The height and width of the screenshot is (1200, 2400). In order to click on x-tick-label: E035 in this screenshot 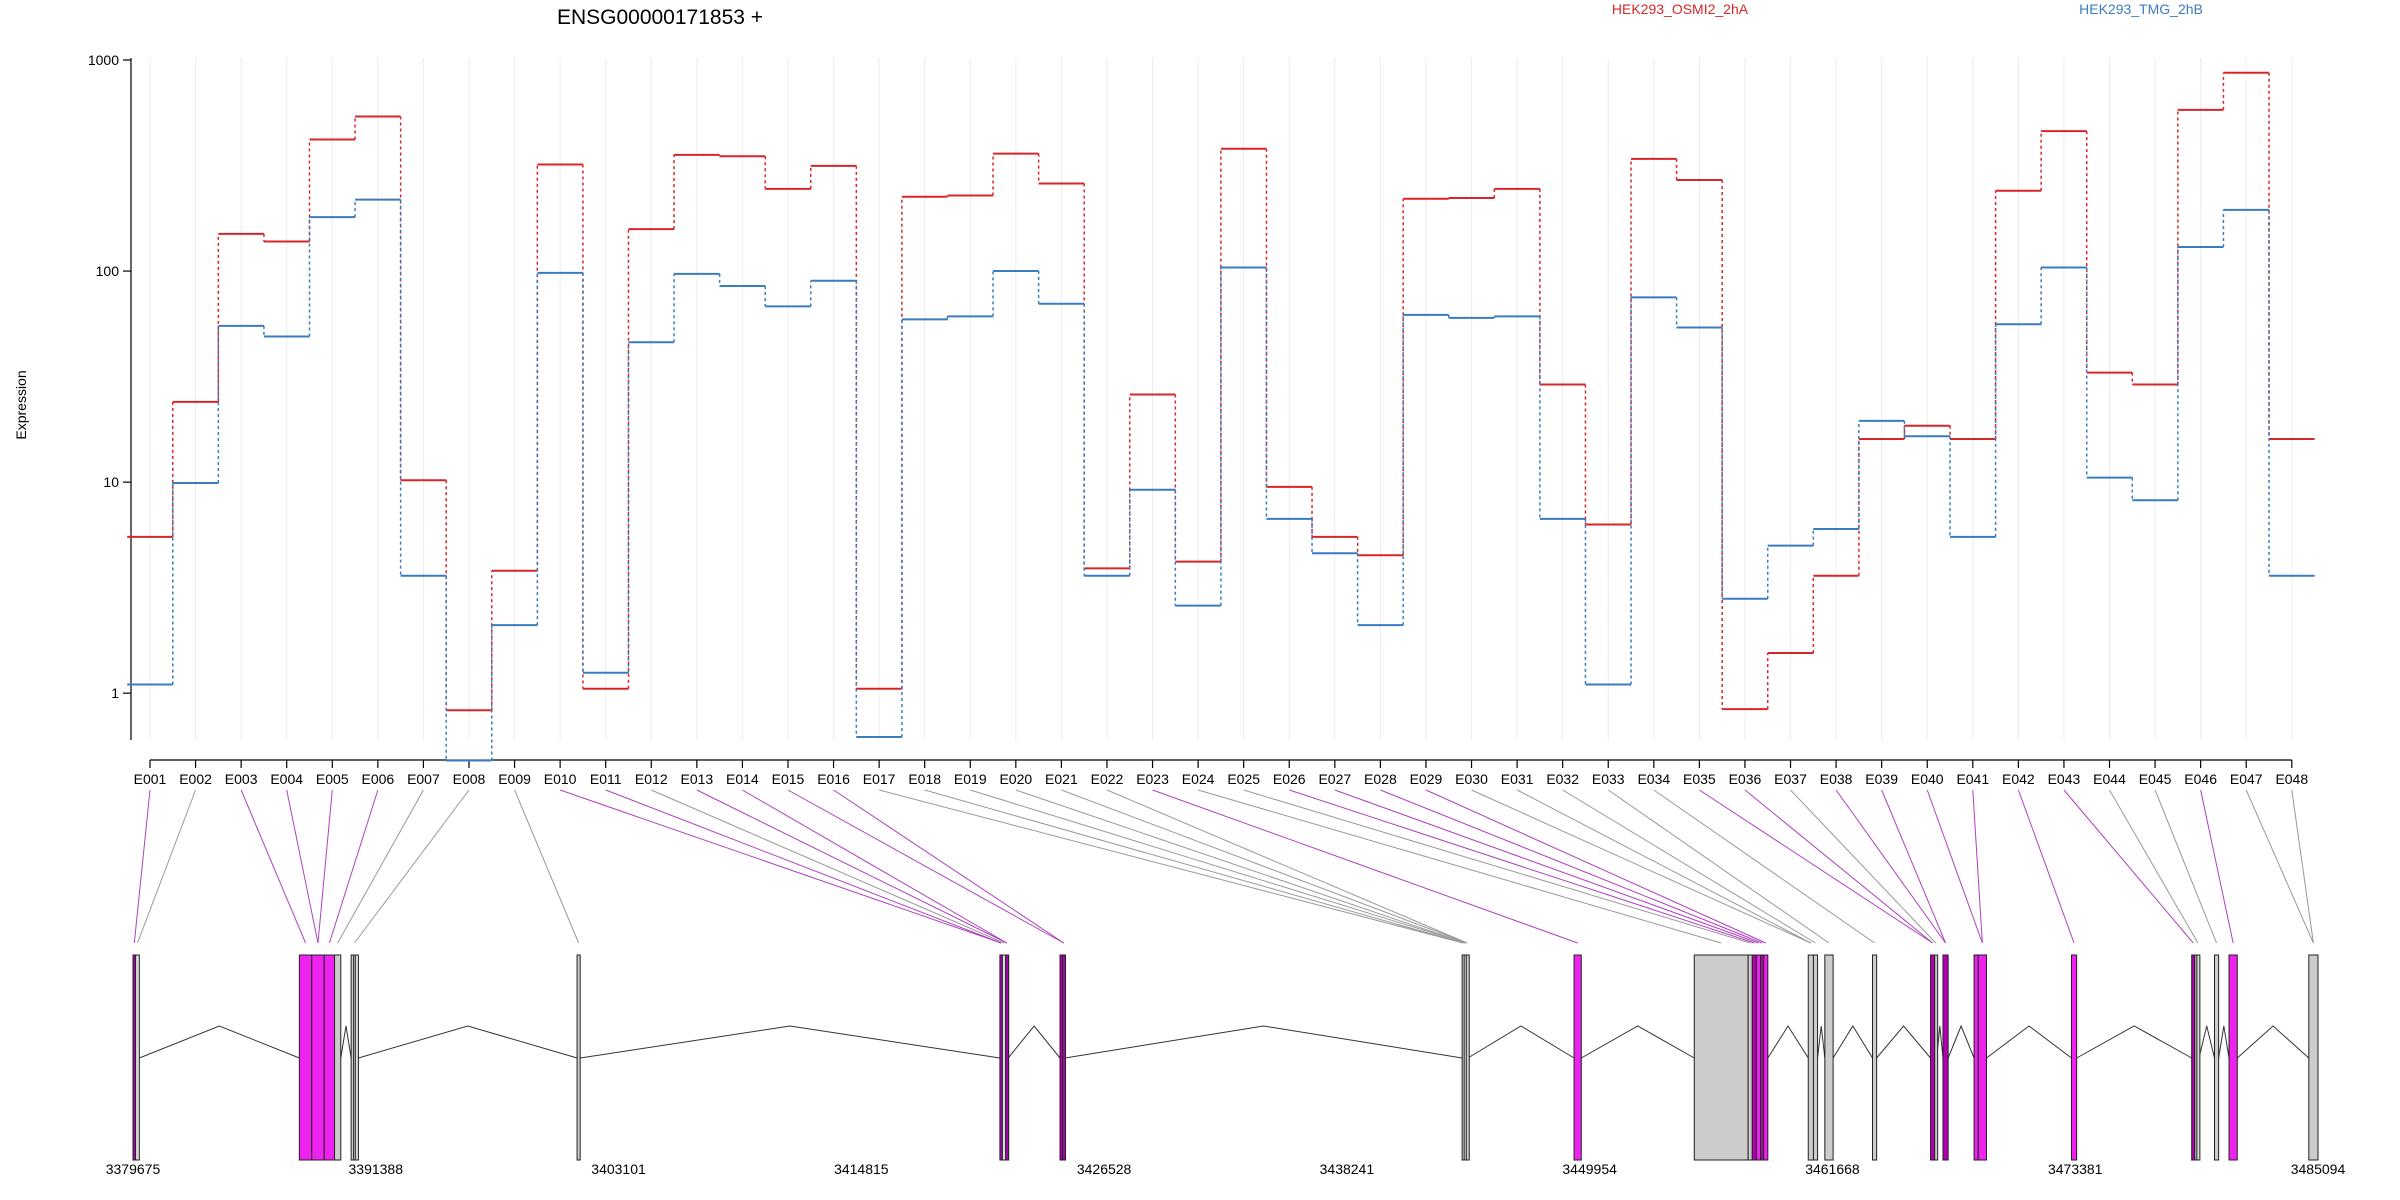, I will do `click(1699, 779)`.